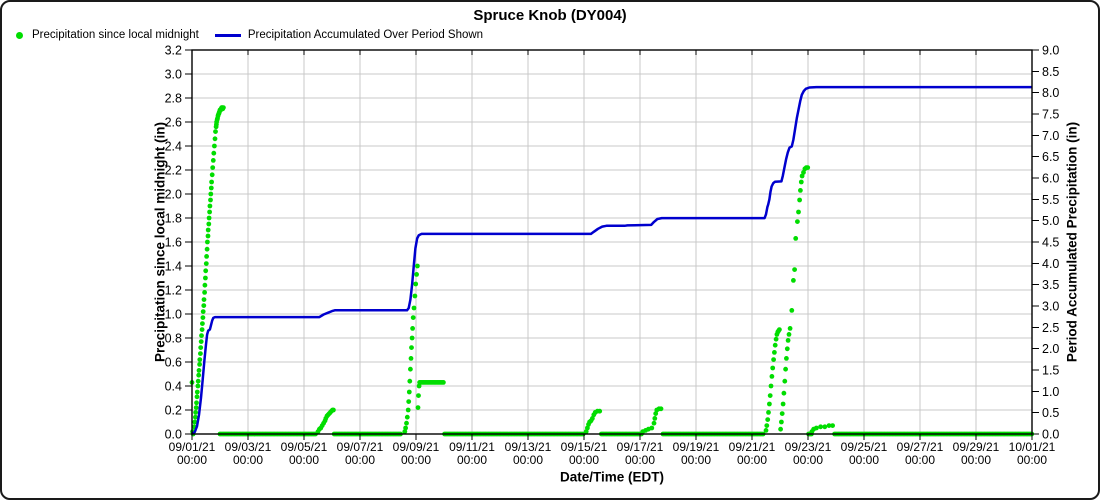 This screenshot has height=500, width=1100. Describe the element at coordinates (360, 447) in the screenshot. I see `x-tick-label-date: 09/07/21` at that location.